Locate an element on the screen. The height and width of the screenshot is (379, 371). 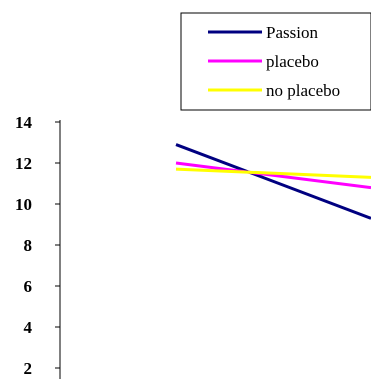
y-tick-label-14: 14 is located at coordinates (24, 122).